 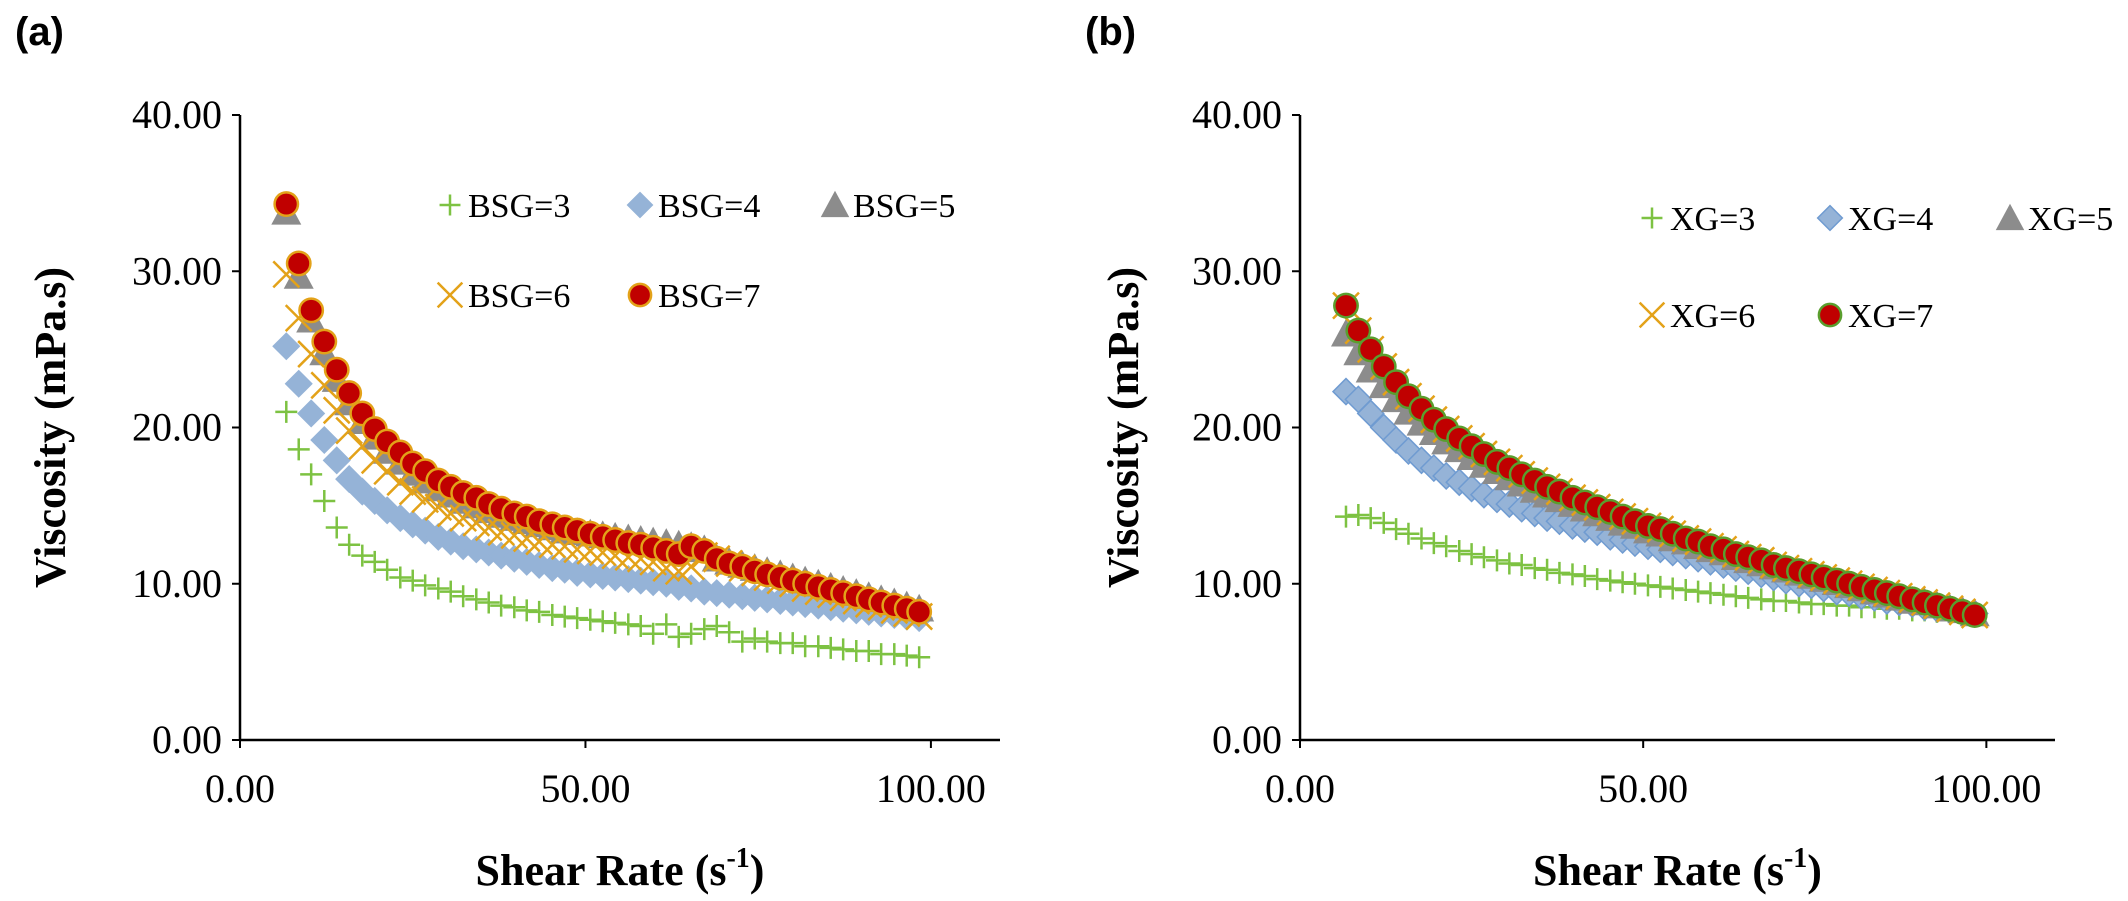 I want to click on y-tick-label: 20.00, so click(x=177, y=427).